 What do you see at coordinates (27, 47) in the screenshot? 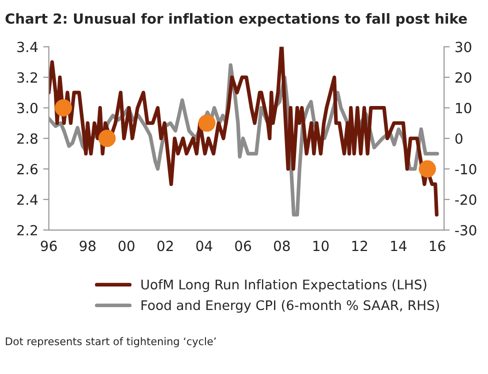
I see `y-tick-label: 3.4` at bounding box center [27, 47].